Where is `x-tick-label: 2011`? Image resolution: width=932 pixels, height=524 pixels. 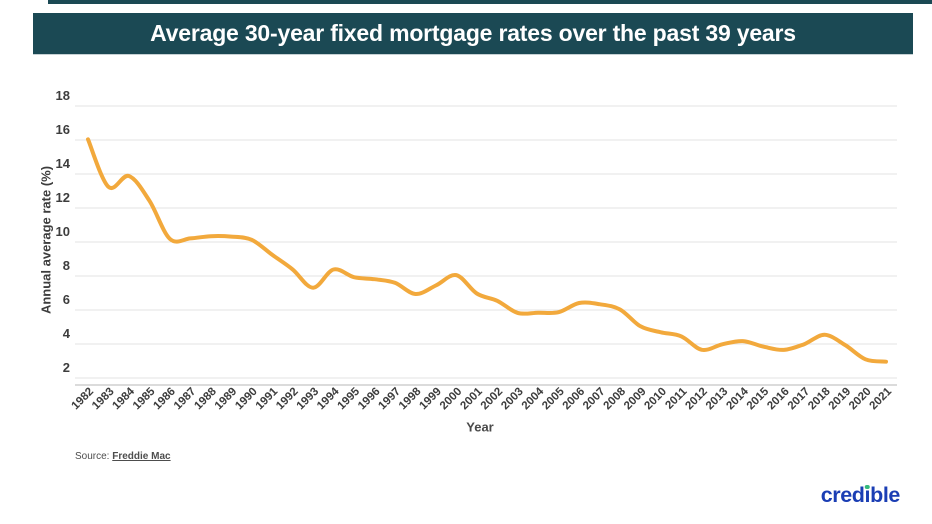
x-tick-label: 2011 is located at coordinates (676, 398).